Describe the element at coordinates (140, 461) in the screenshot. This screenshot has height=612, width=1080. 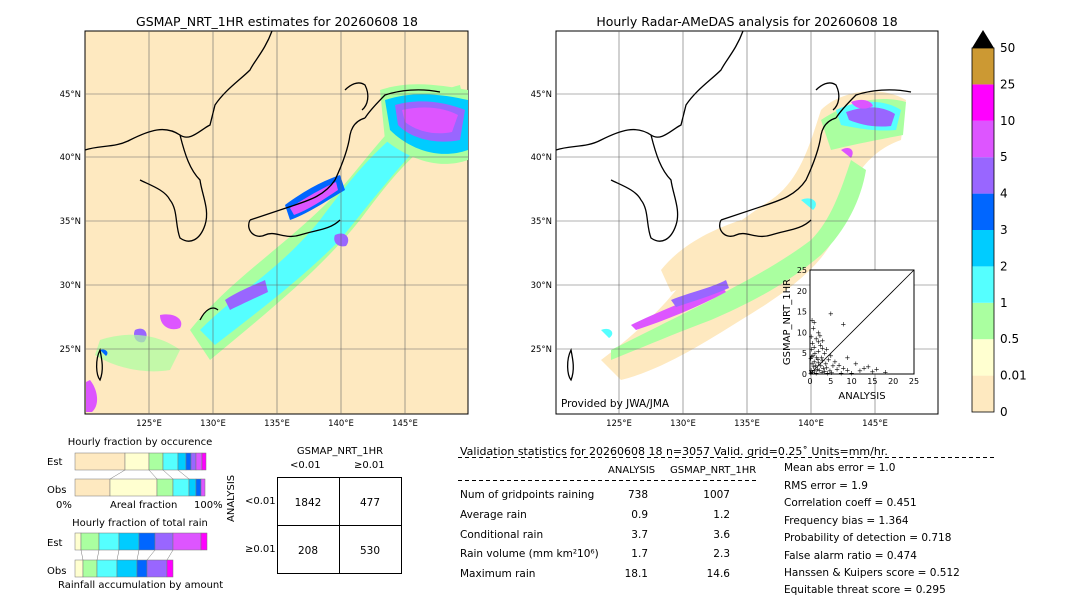
I see `occ-est-bar` at that location.